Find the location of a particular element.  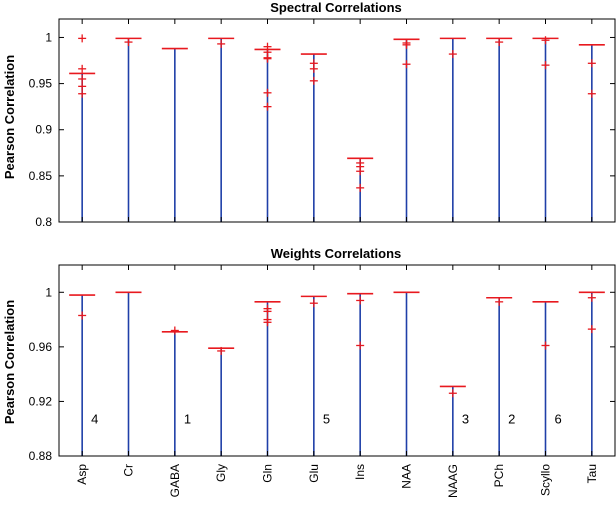

weights-annotation-gaba: 1 is located at coordinates (187, 418).